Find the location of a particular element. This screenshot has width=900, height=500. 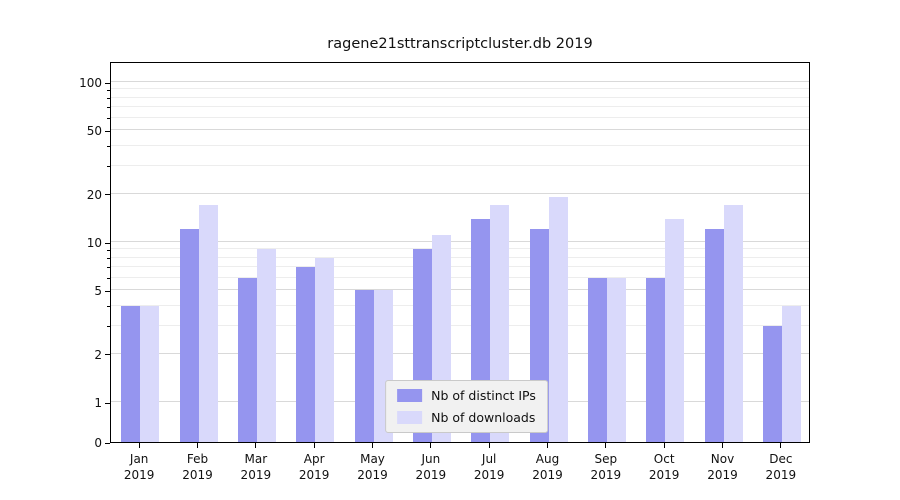

bar-nb-of-downloads-dec is located at coordinates (791, 373).